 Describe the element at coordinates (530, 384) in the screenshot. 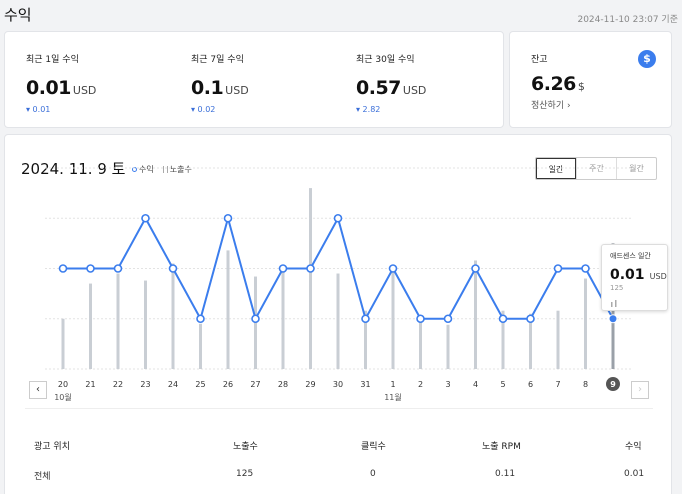

I see `x-tick-label: 6` at that location.